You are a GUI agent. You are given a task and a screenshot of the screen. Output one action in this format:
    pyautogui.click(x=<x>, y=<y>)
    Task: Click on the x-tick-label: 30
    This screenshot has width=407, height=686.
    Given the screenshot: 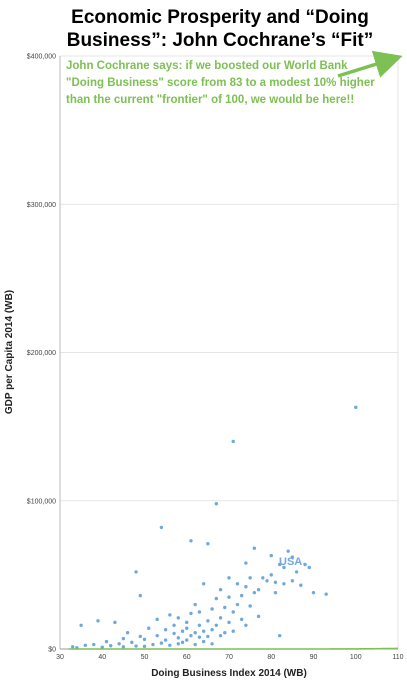 What is the action you would take?
    pyautogui.click(x=60, y=657)
    